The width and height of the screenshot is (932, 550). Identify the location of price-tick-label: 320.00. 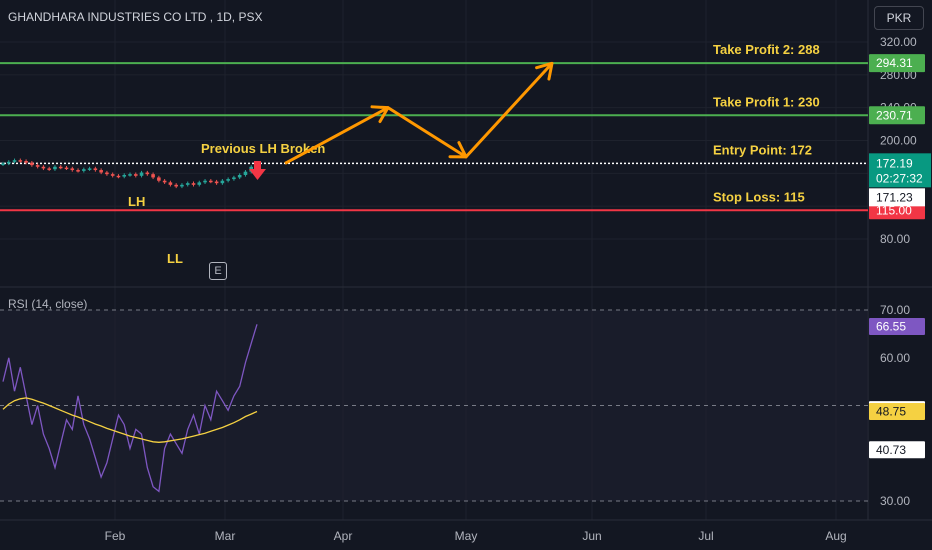
(898, 42).